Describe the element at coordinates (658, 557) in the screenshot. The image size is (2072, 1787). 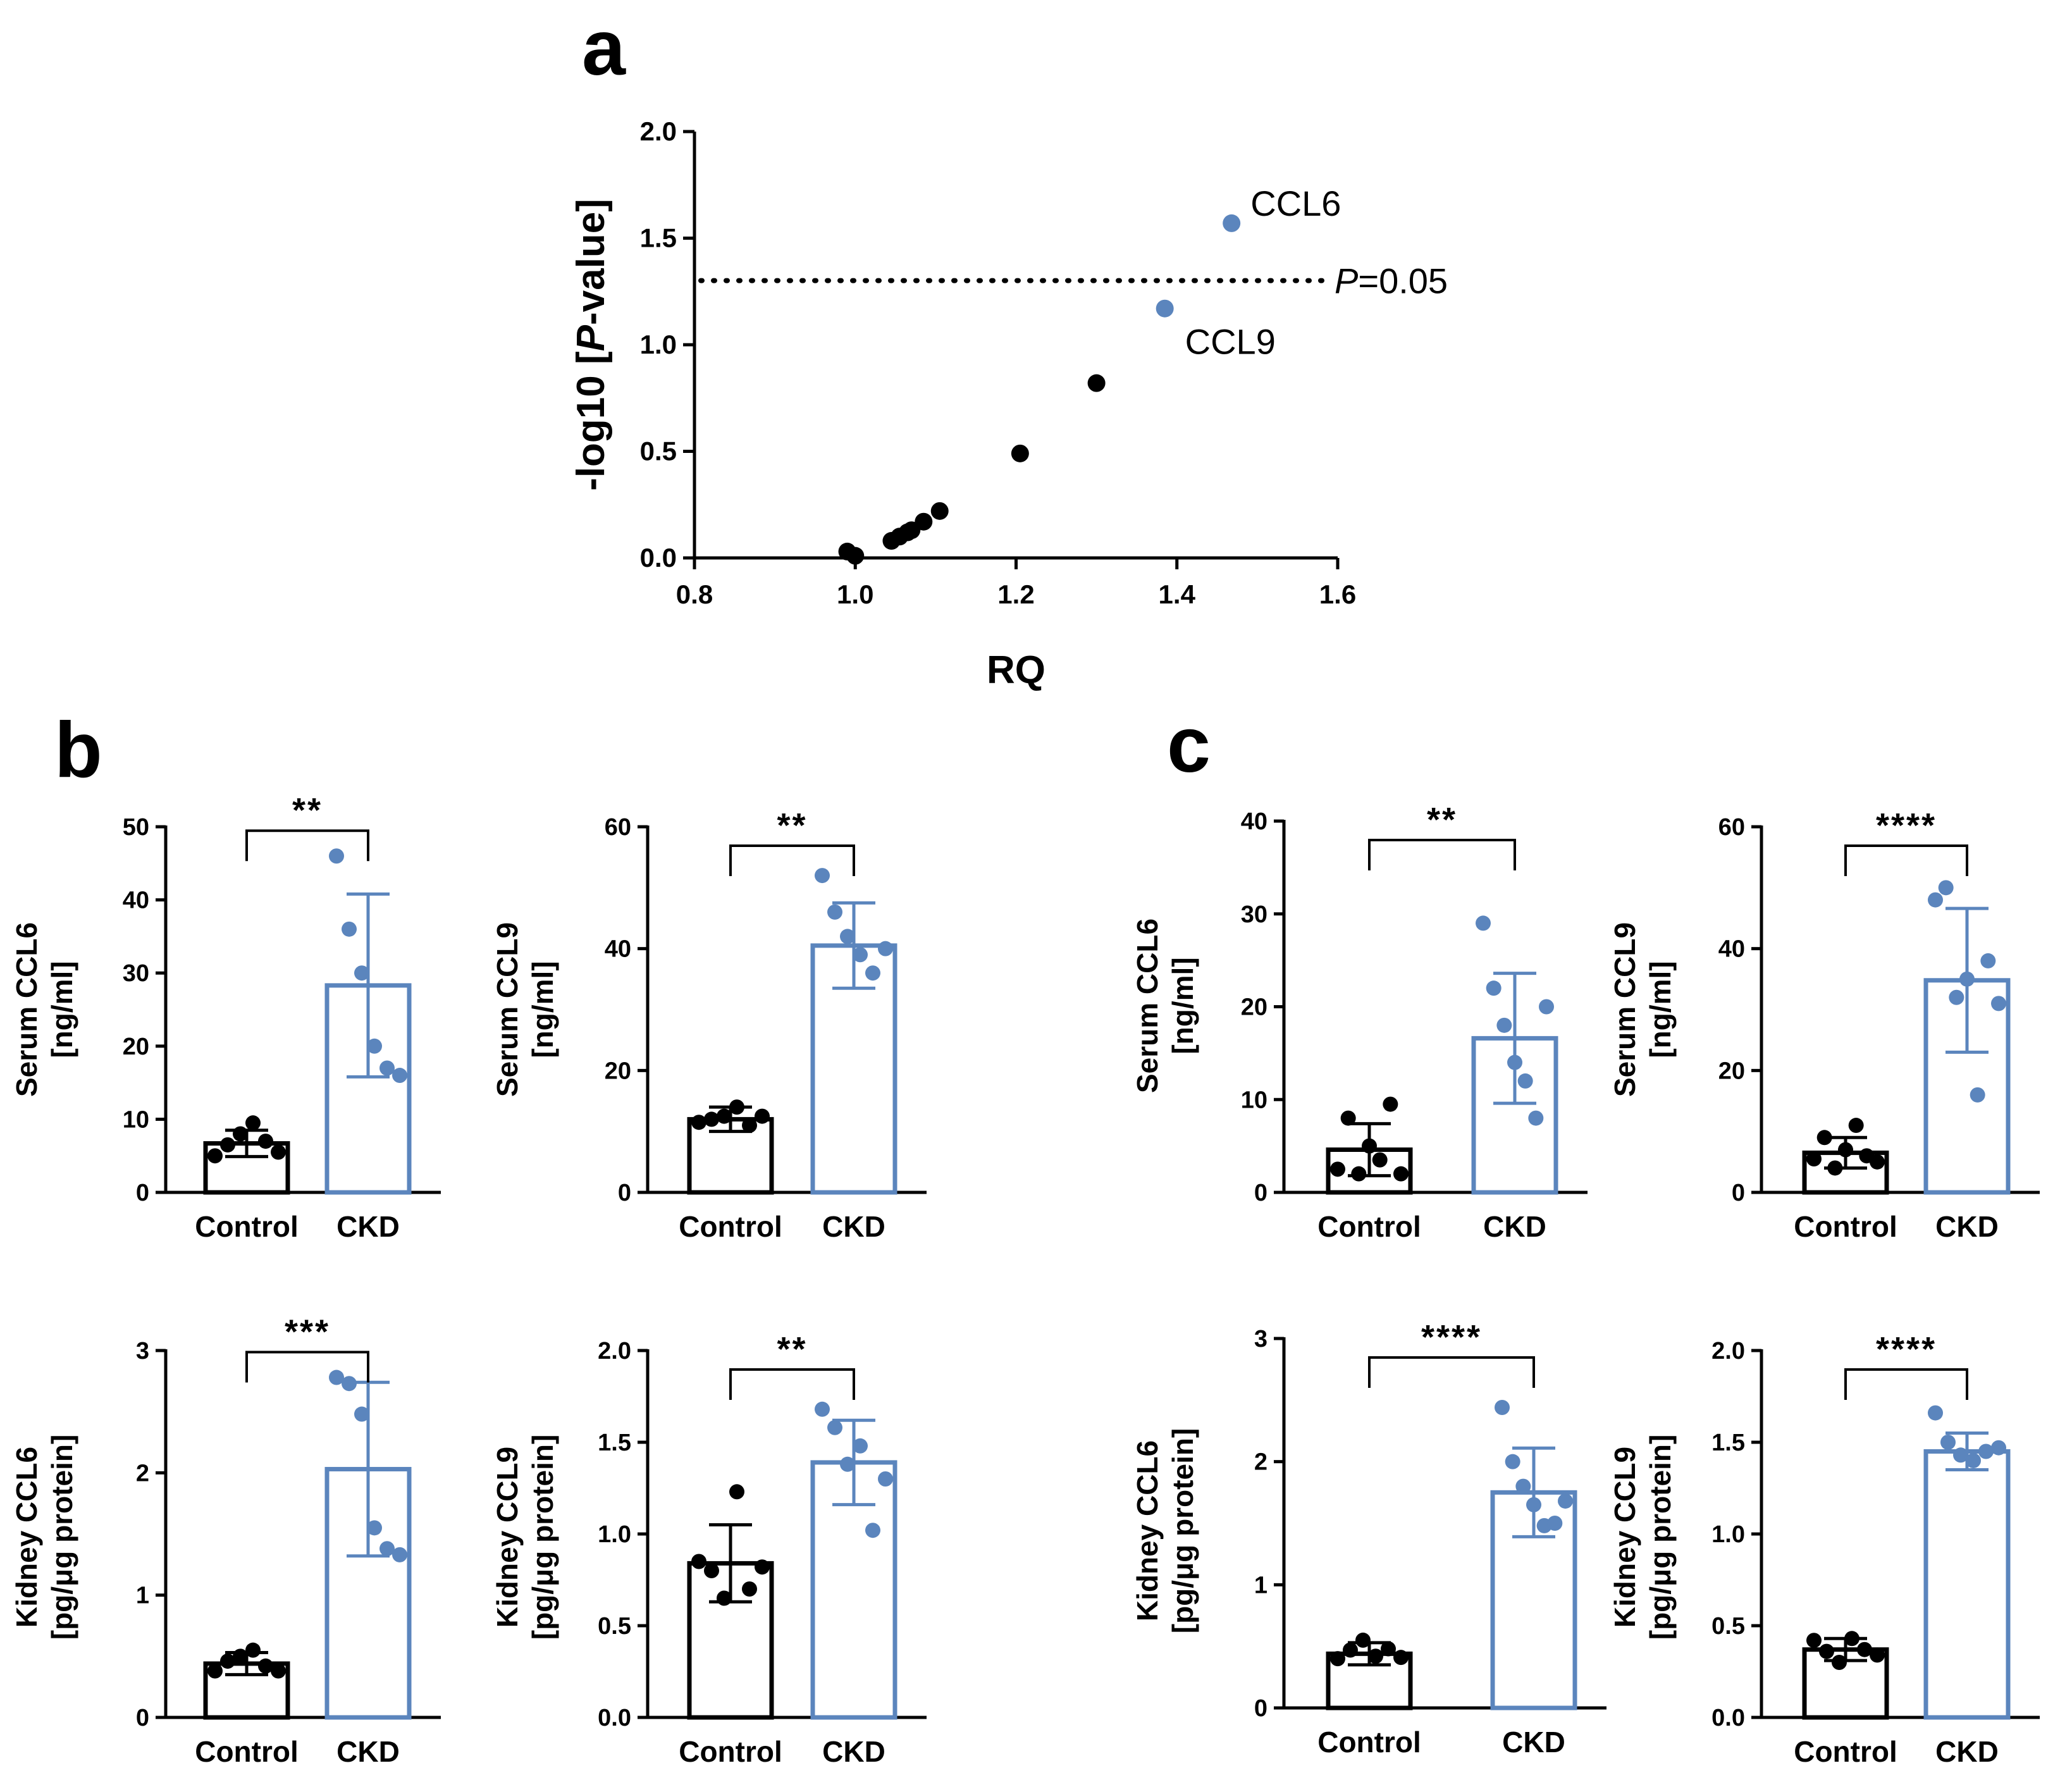
I see `y-tick-label: 0.0` at that location.